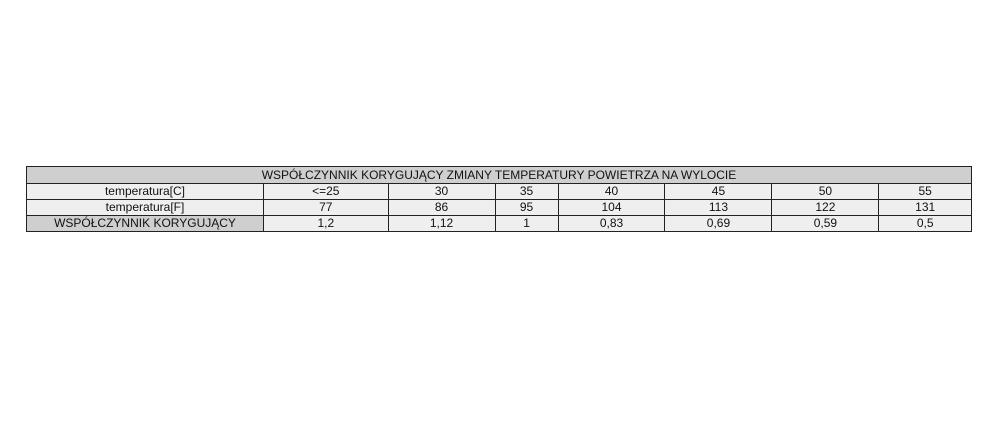 This screenshot has width=1002, height=440. What do you see at coordinates (611, 191) in the screenshot?
I see `cell: 40` at bounding box center [611, 191].